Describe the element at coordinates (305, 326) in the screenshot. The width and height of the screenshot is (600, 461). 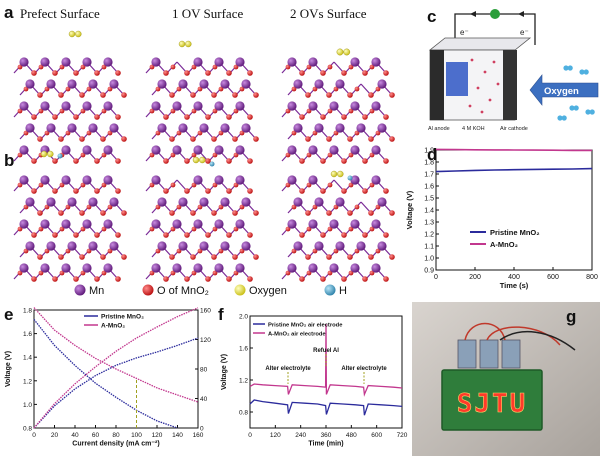
I see `legend-label: Pristine MnO₂ air electrode` at that location.